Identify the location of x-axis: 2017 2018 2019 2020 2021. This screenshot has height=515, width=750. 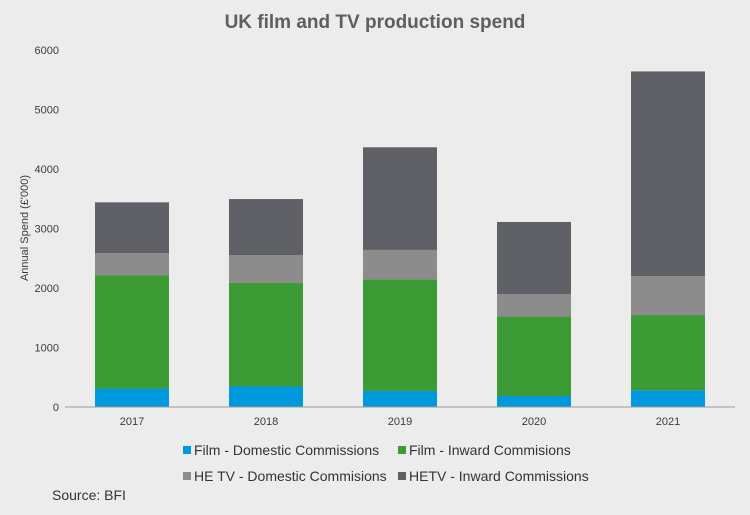
(400, 422).